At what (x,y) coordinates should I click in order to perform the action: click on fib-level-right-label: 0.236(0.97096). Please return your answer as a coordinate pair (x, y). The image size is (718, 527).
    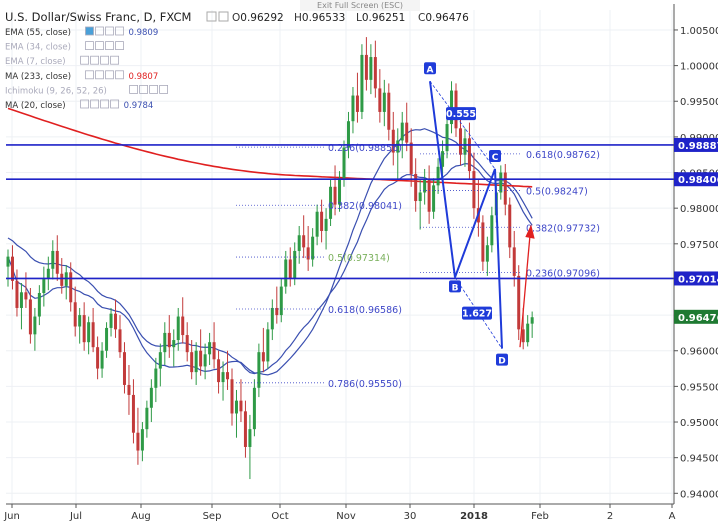
    Looking at the image, I should click on (563, 274).